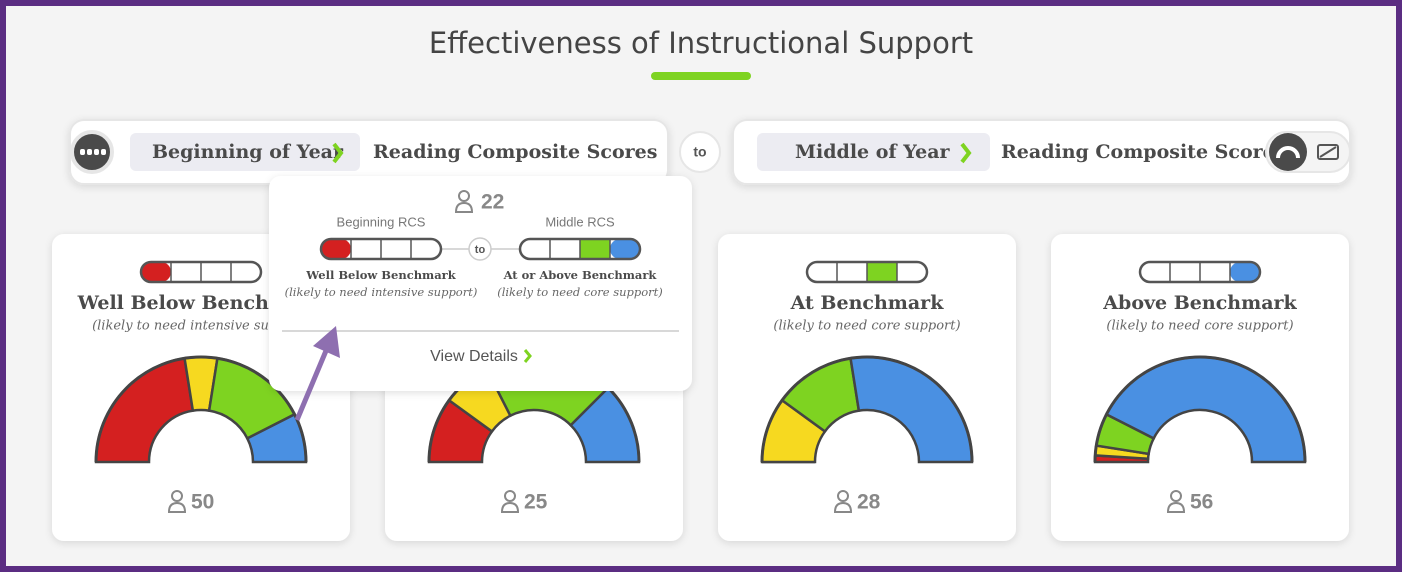 The width and height of the screenshot is (1402, 572). I want to click on card-title: Above Benchmark, so click(1199, 303).